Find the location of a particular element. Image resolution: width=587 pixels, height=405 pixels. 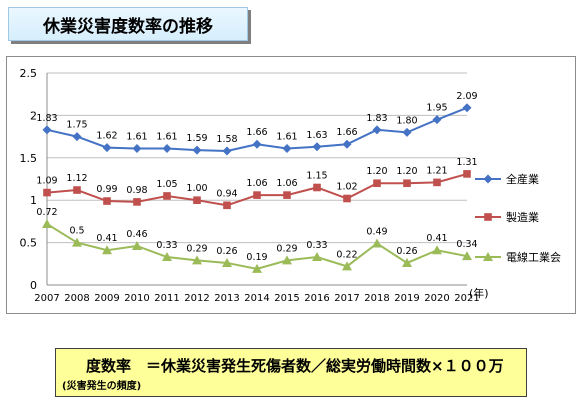

x-tick-label: 2012 is located at coordinates (196, 298).